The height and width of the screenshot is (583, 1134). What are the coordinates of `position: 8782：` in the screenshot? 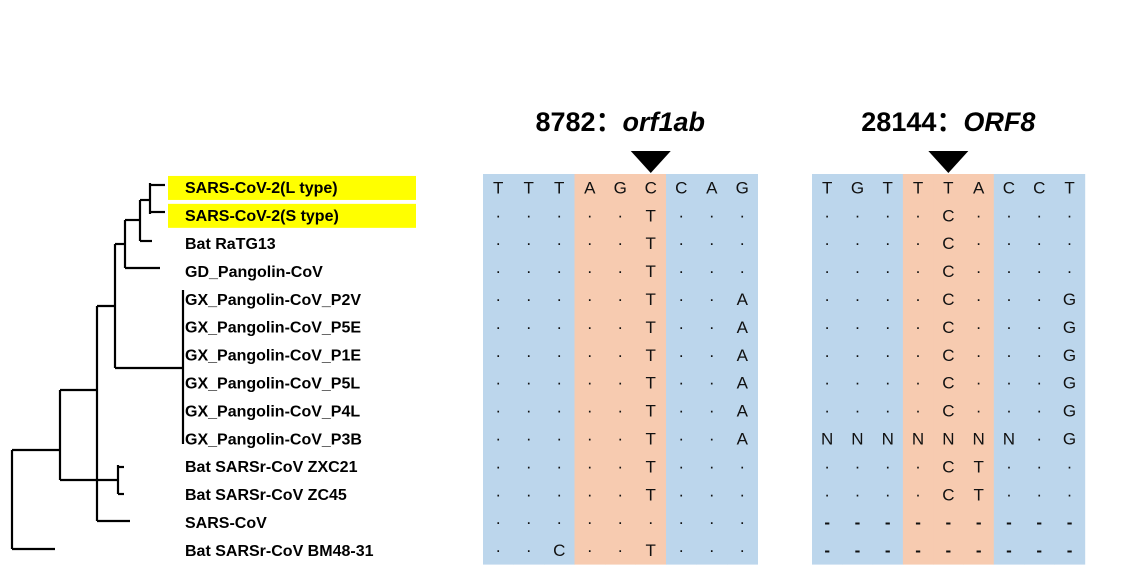 It's located at (578, 122).